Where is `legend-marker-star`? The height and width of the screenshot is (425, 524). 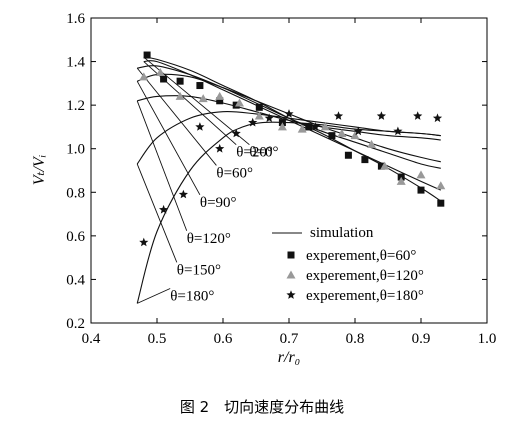 legend-marker-star is located at coordinates (291, 294).